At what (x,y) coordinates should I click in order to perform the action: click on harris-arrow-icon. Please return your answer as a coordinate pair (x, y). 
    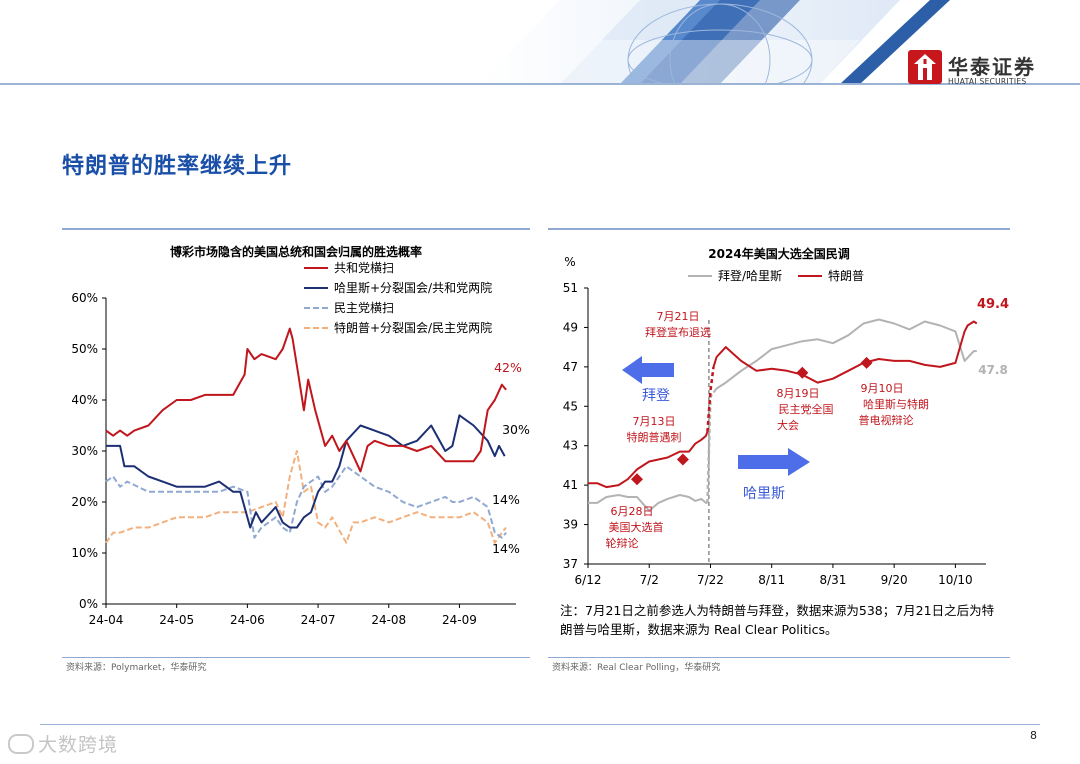
    Looking at the image, I should click on (774, 462).